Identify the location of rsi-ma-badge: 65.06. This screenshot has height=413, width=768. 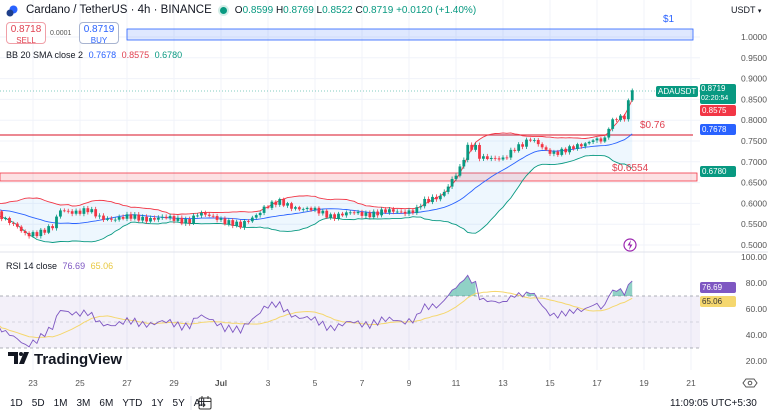
(718, 301).